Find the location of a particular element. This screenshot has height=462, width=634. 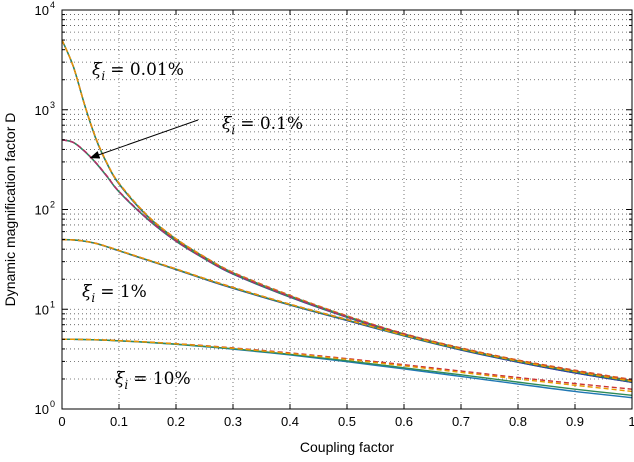

y-tick-label: 10 2 is located at coordinates (45, 209).